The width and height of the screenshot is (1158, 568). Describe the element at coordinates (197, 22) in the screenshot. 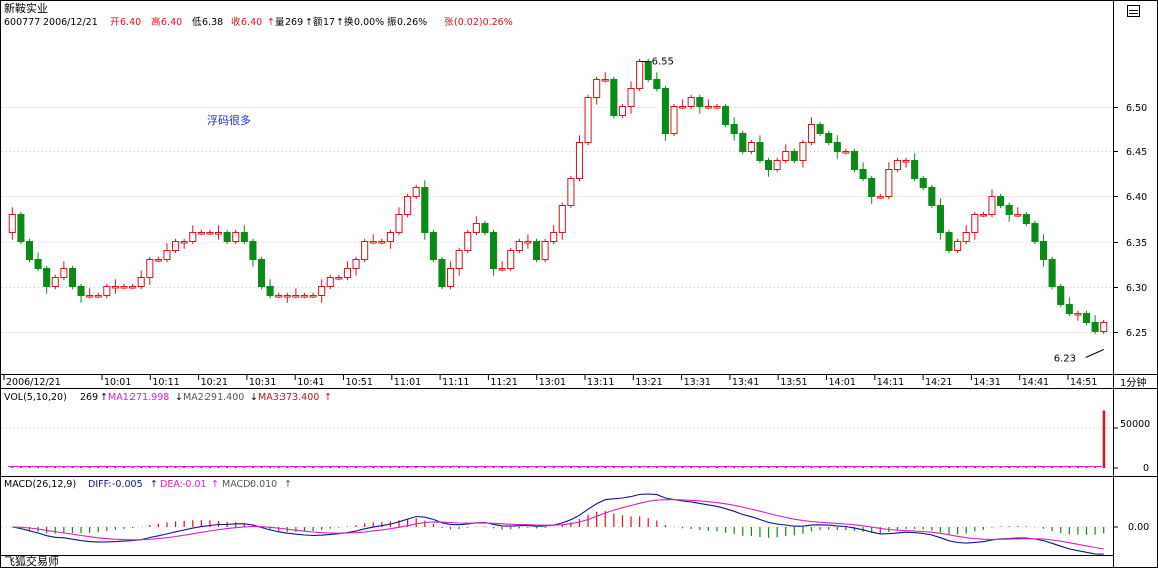

I see `low-label: 低` at that location.